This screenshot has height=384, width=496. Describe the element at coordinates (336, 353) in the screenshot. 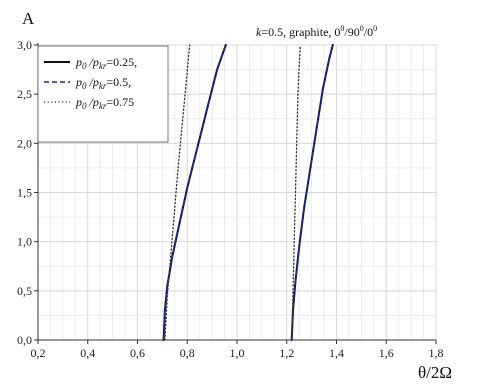

I see `x-tick-label: 1,4` at that location.